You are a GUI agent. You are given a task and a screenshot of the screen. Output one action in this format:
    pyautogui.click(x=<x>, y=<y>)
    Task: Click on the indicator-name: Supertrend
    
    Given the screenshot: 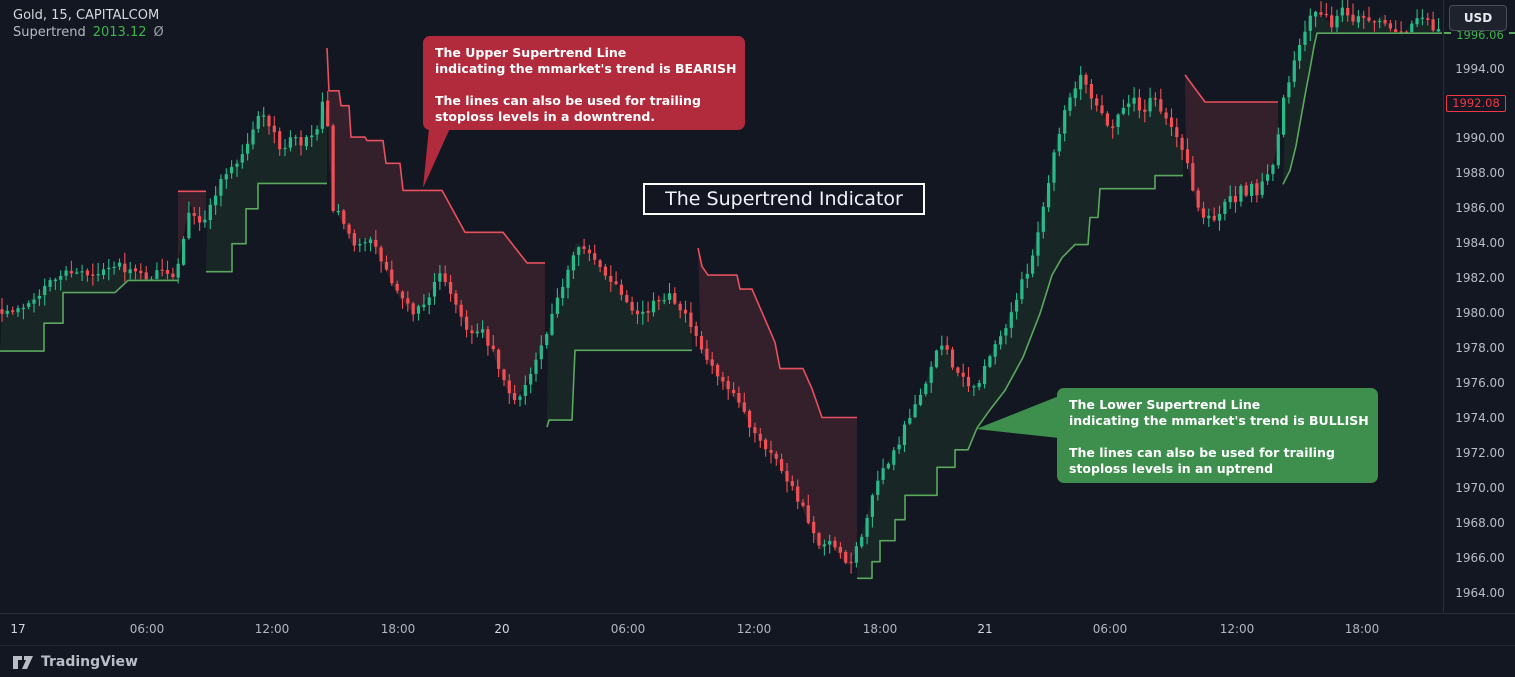 What is the action you would take?
    pyautogui.click(x=49, y=32)
    